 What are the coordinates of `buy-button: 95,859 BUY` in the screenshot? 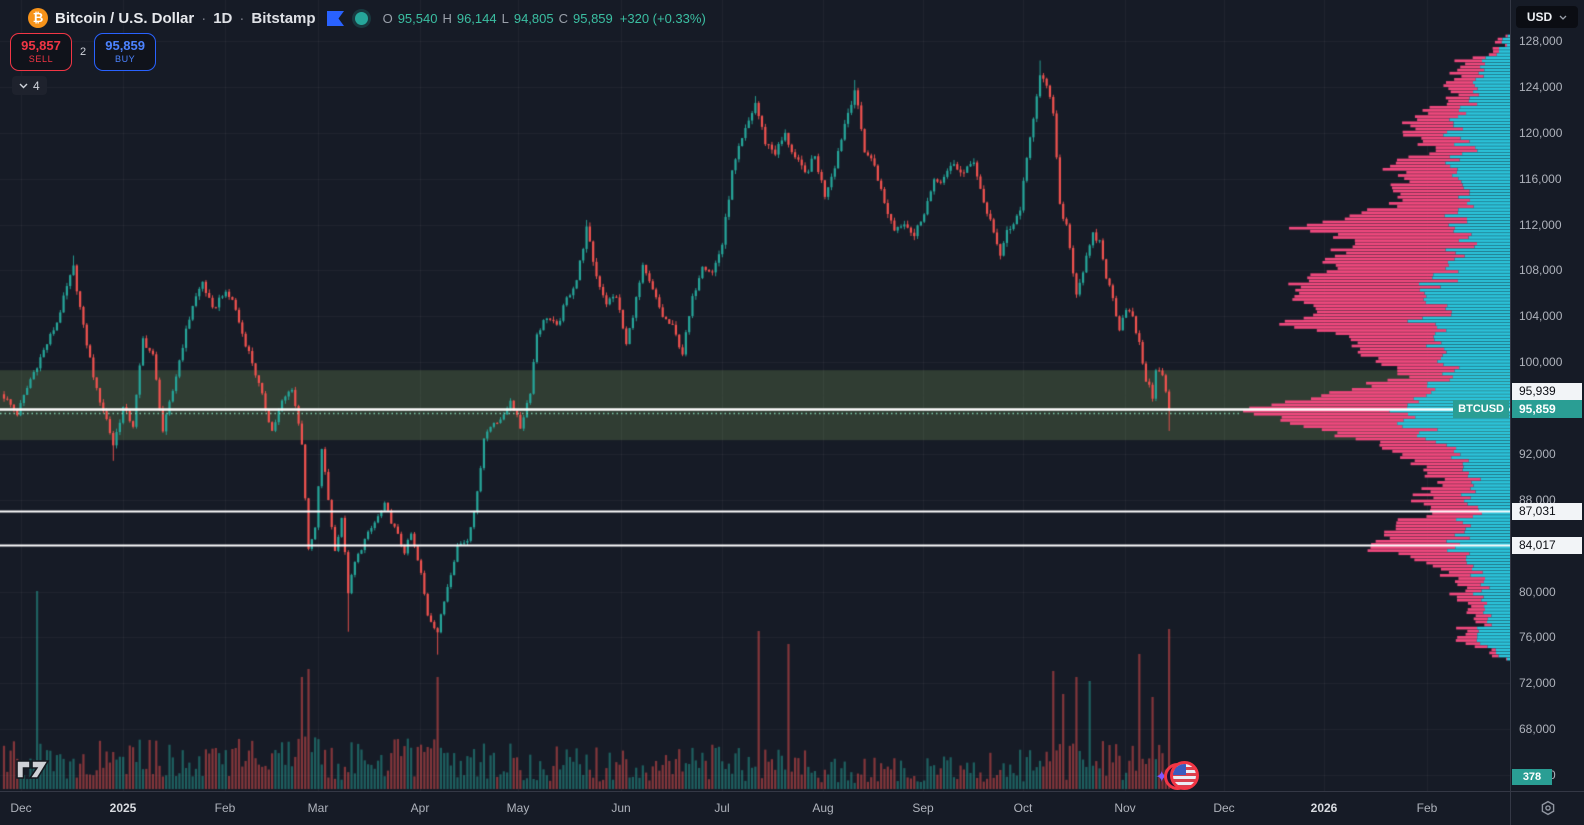 It's located at (125, 52).